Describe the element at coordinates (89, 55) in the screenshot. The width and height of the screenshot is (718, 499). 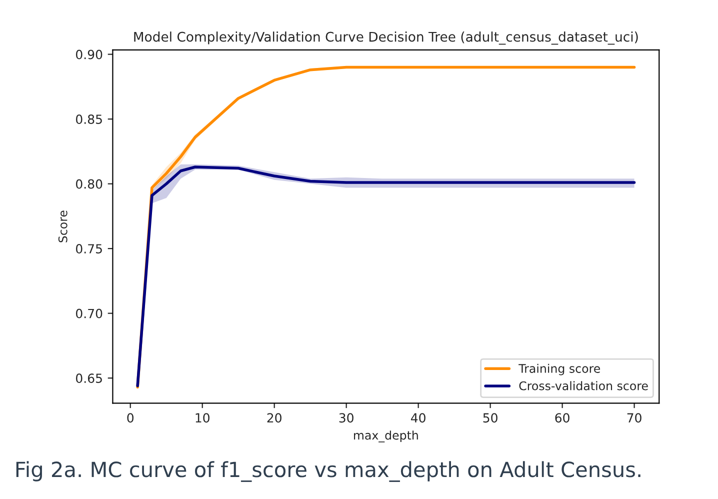
I see `y-tick-label: 0.90` at that location.